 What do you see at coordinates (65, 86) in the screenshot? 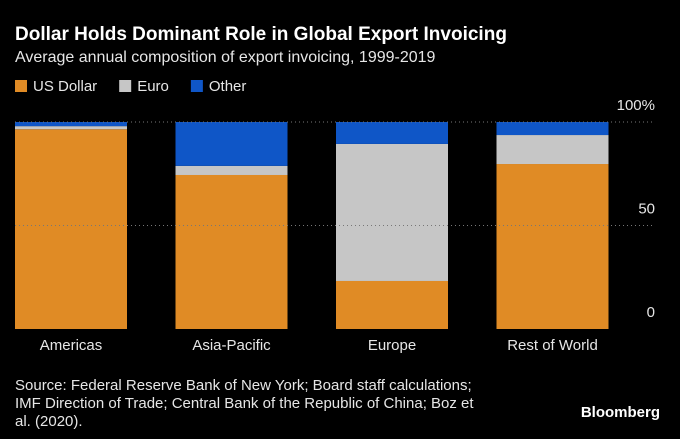
I see `legend-label: US Dollar` at bounding box center [65, 86].